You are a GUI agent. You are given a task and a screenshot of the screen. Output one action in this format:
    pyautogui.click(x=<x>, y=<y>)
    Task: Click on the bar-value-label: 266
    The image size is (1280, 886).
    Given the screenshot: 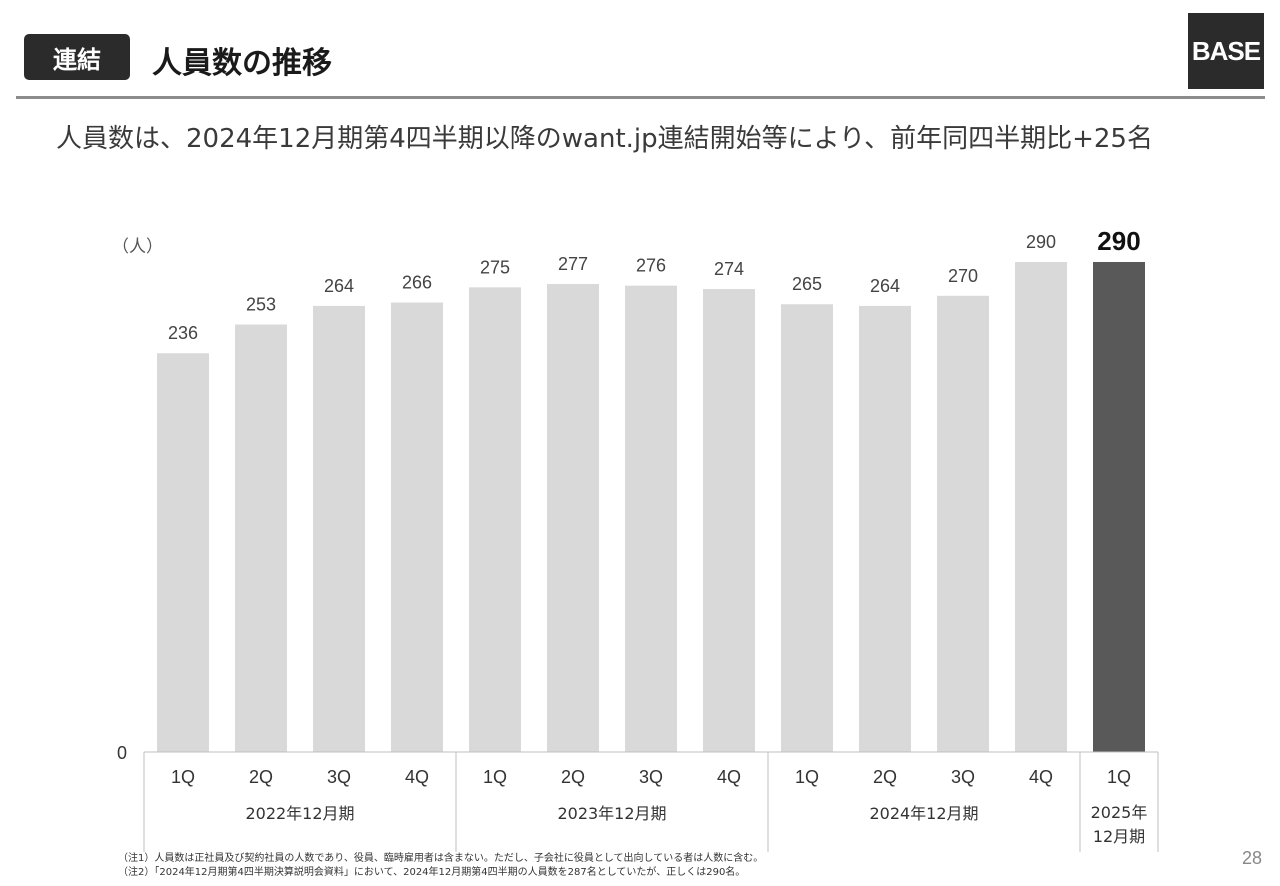 What is the action you would take?
    pyautogui.click(x=417, y=283)
    